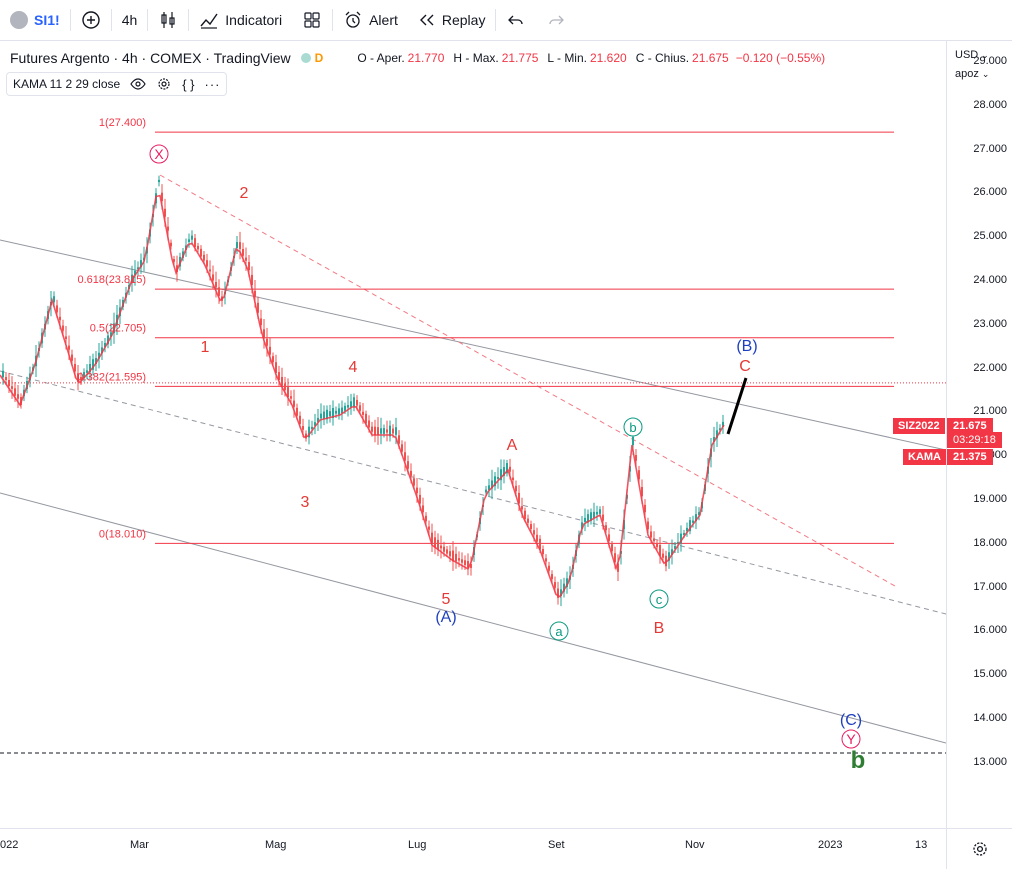 The height and width of the screenshot is (869, 1012). What do you see at coordinates (117, 84) in the screenshot?
I see `indicator-legend: KAMA 11 2 29 close { } ···` at bounding box center [117, 84].